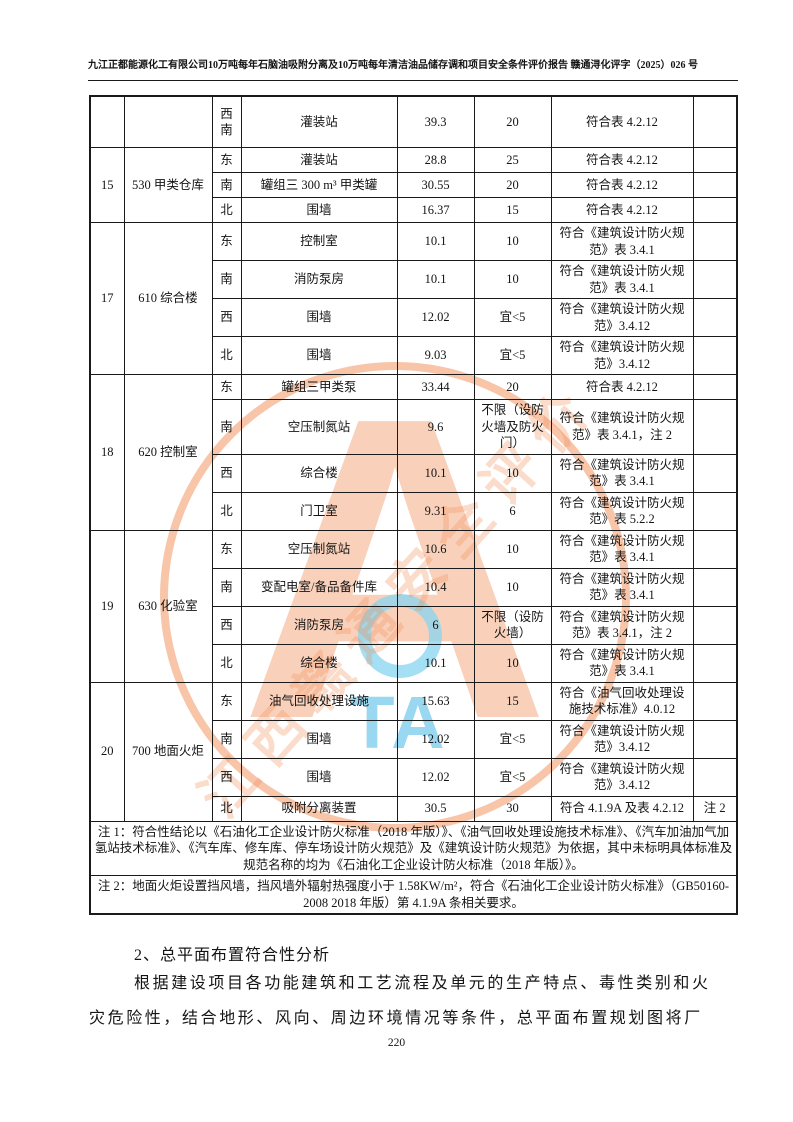 The height and width of the screenshot is (1122, 793). What do you see at coordinates (414, 210) in the screenshot?
I see `table-row: 北围墙 16.37 15 符合表 4.2.12` at bounding box center [414, 210].